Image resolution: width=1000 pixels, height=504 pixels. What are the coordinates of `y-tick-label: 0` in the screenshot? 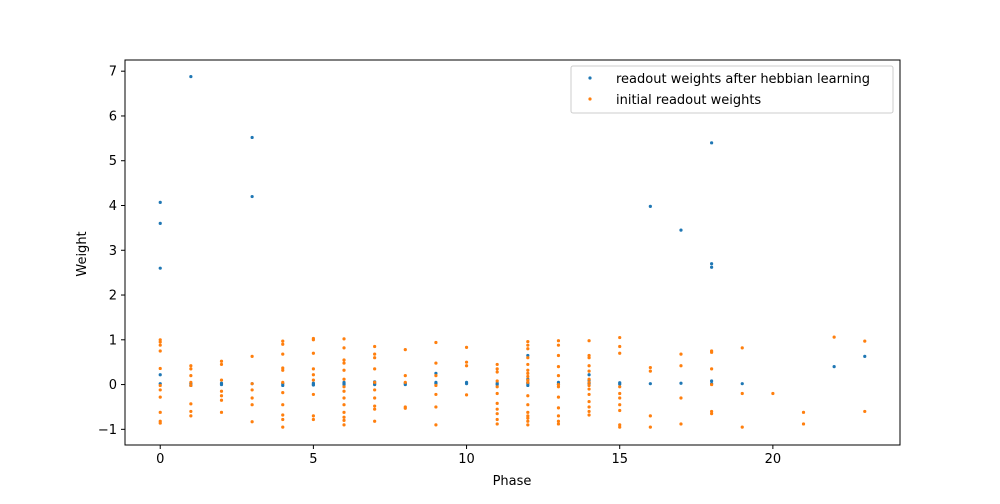 It's located at (113, 385).